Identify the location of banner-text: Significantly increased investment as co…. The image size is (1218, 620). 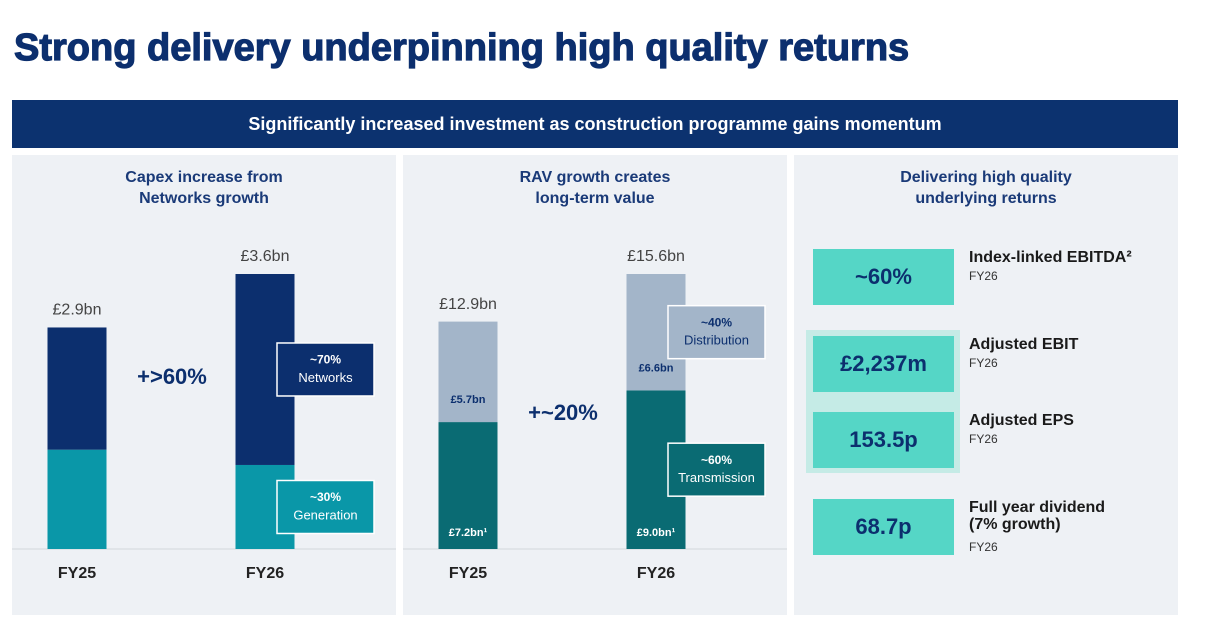
(594, 124).